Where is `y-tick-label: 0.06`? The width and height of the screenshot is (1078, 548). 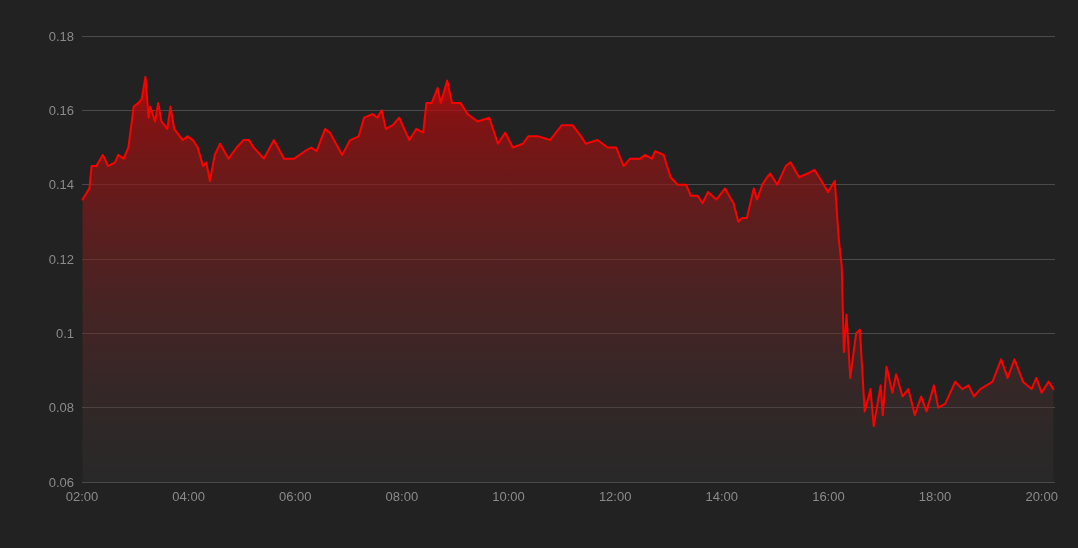 y-tick-label: 0.06 is located at coordinates (61, 482).